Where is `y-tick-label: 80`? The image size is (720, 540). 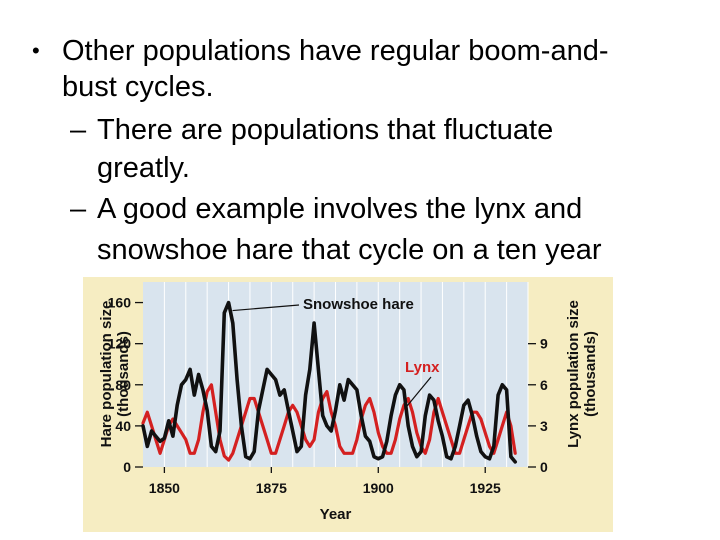 y-tick-label: 80 is located at coordinates (123, 385).